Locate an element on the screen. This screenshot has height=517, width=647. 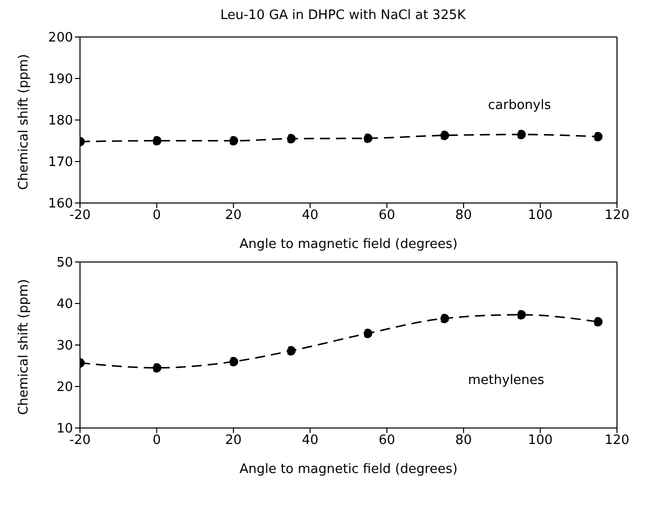
y-tick-label: 170 is located at coordinates (60, 162).